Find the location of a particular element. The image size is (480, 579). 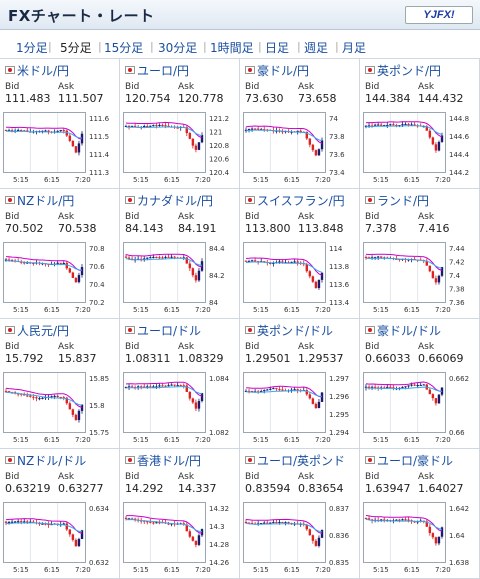

yjfx-logo: YJFX! is located at coordinates (439, 15).